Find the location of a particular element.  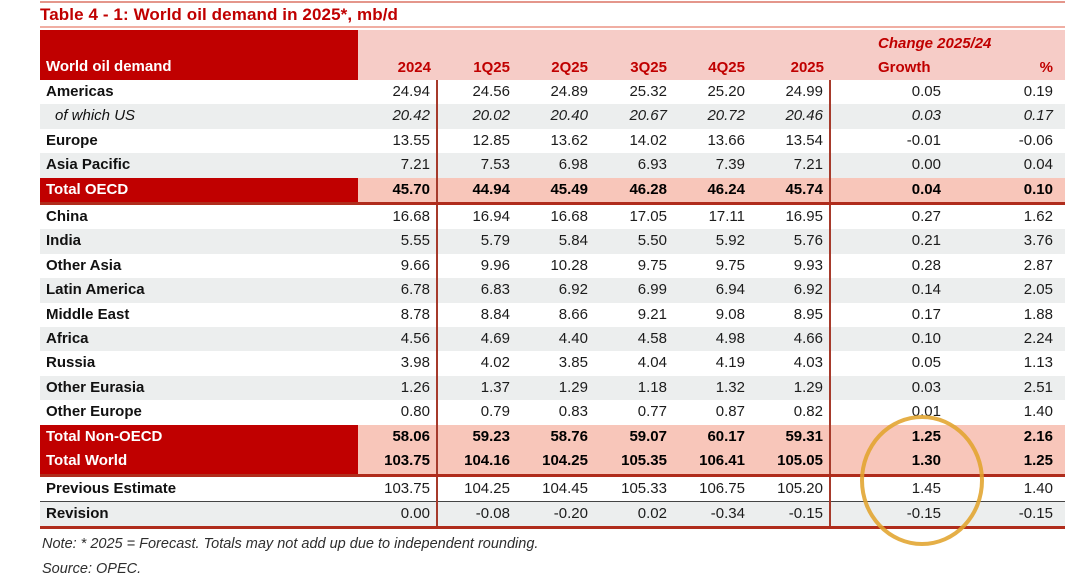

row-label: Russia is located at coordinates (71, 363).